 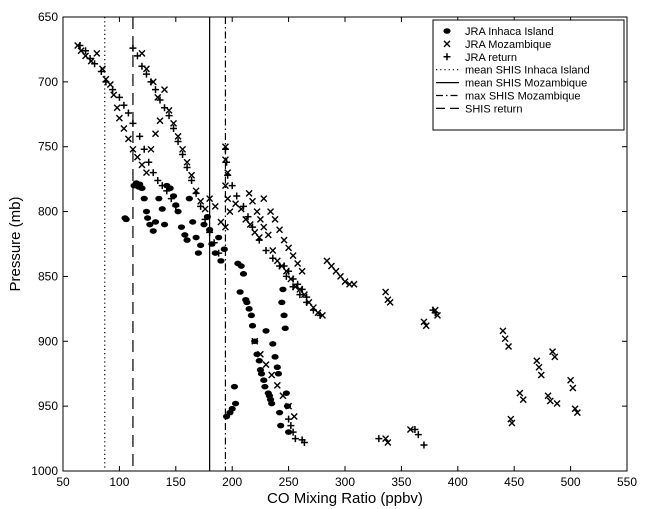 I want to click on x-tick-label-3: 200, so click(x=232, y=482).